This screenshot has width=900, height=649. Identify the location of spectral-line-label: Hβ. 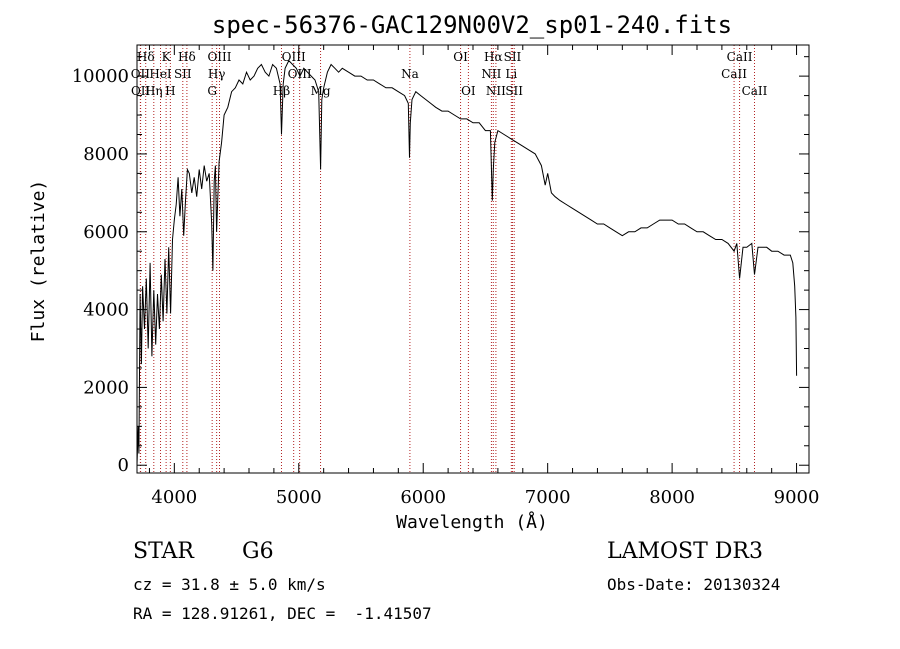
(281, 91).